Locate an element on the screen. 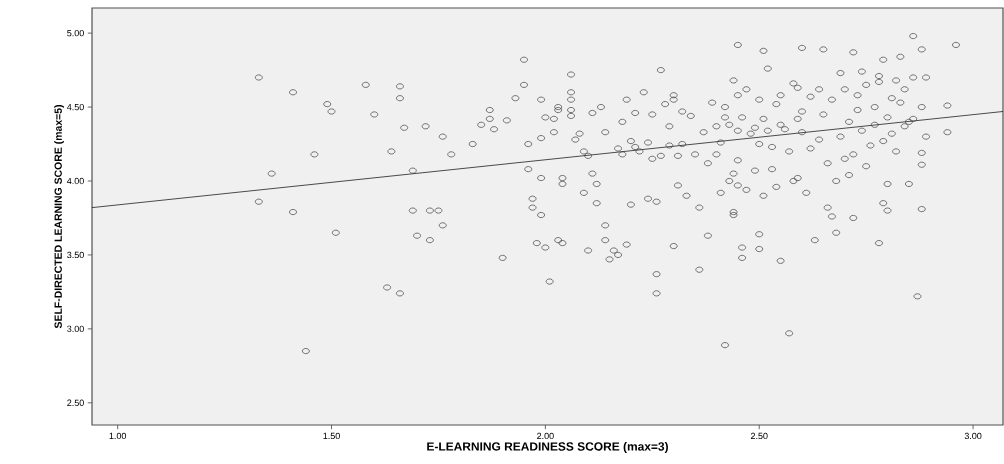 The width and height of the screenshot is (1004, 464). y-tick-label: 3.00 is located at coordinates (75, 329).